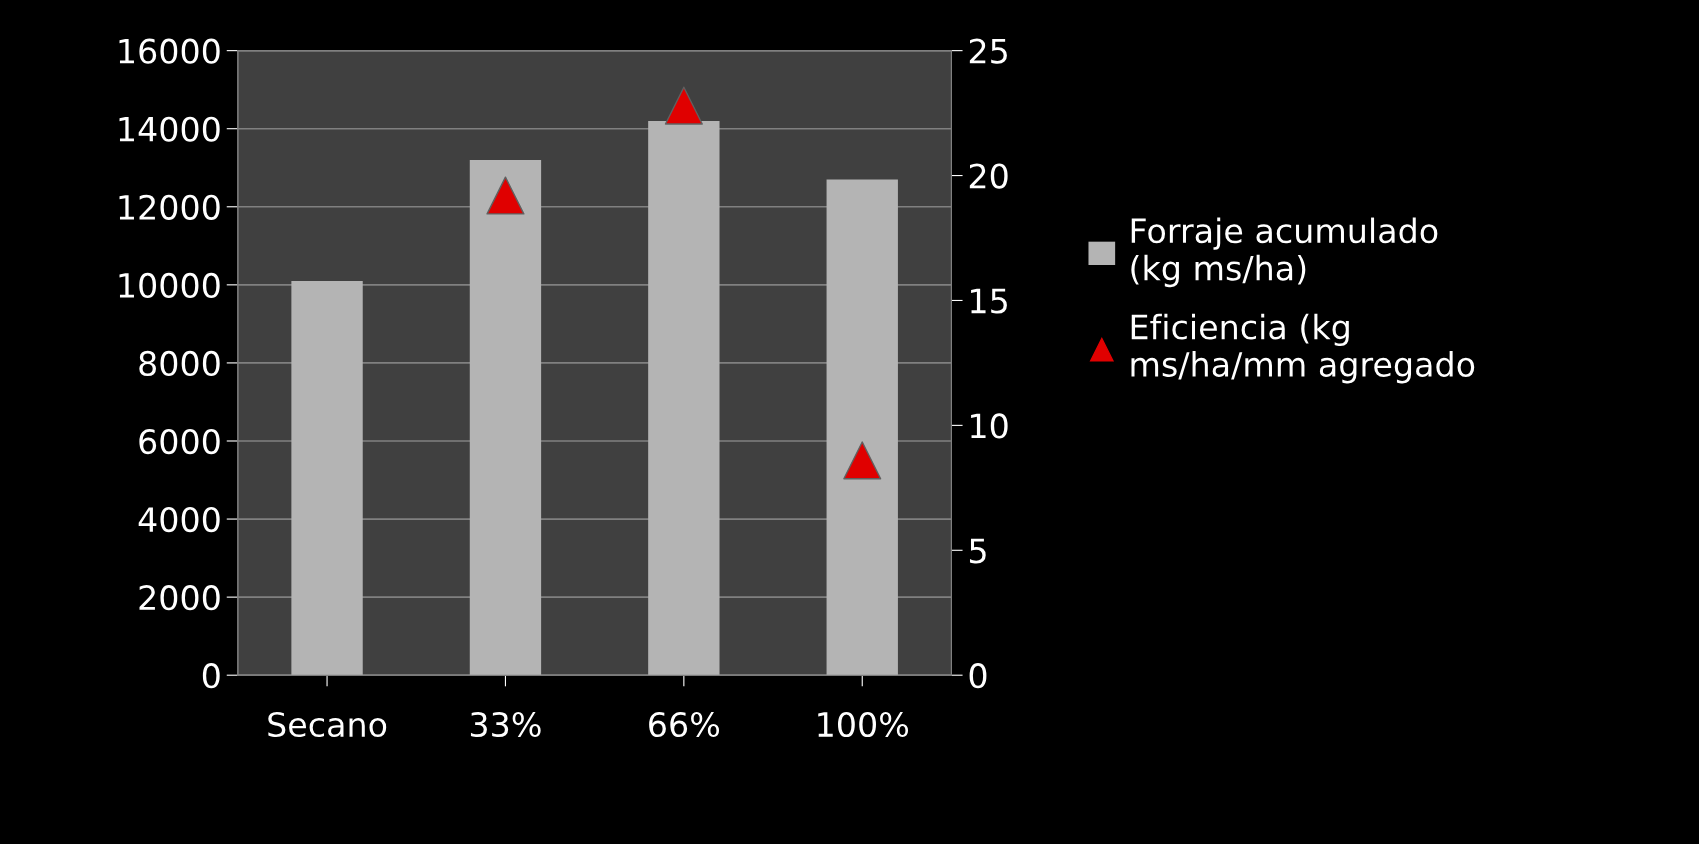 The height and width of the screenshot is (844, 1699). I want to click on y2-tick-label: 5, so click(977, 551).